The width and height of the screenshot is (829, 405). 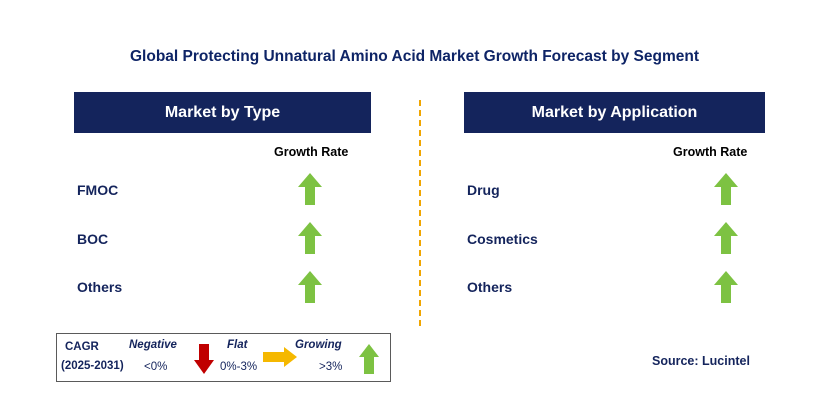 I want to click on legend-growing-label: Growing, so click(x=318, y=345).